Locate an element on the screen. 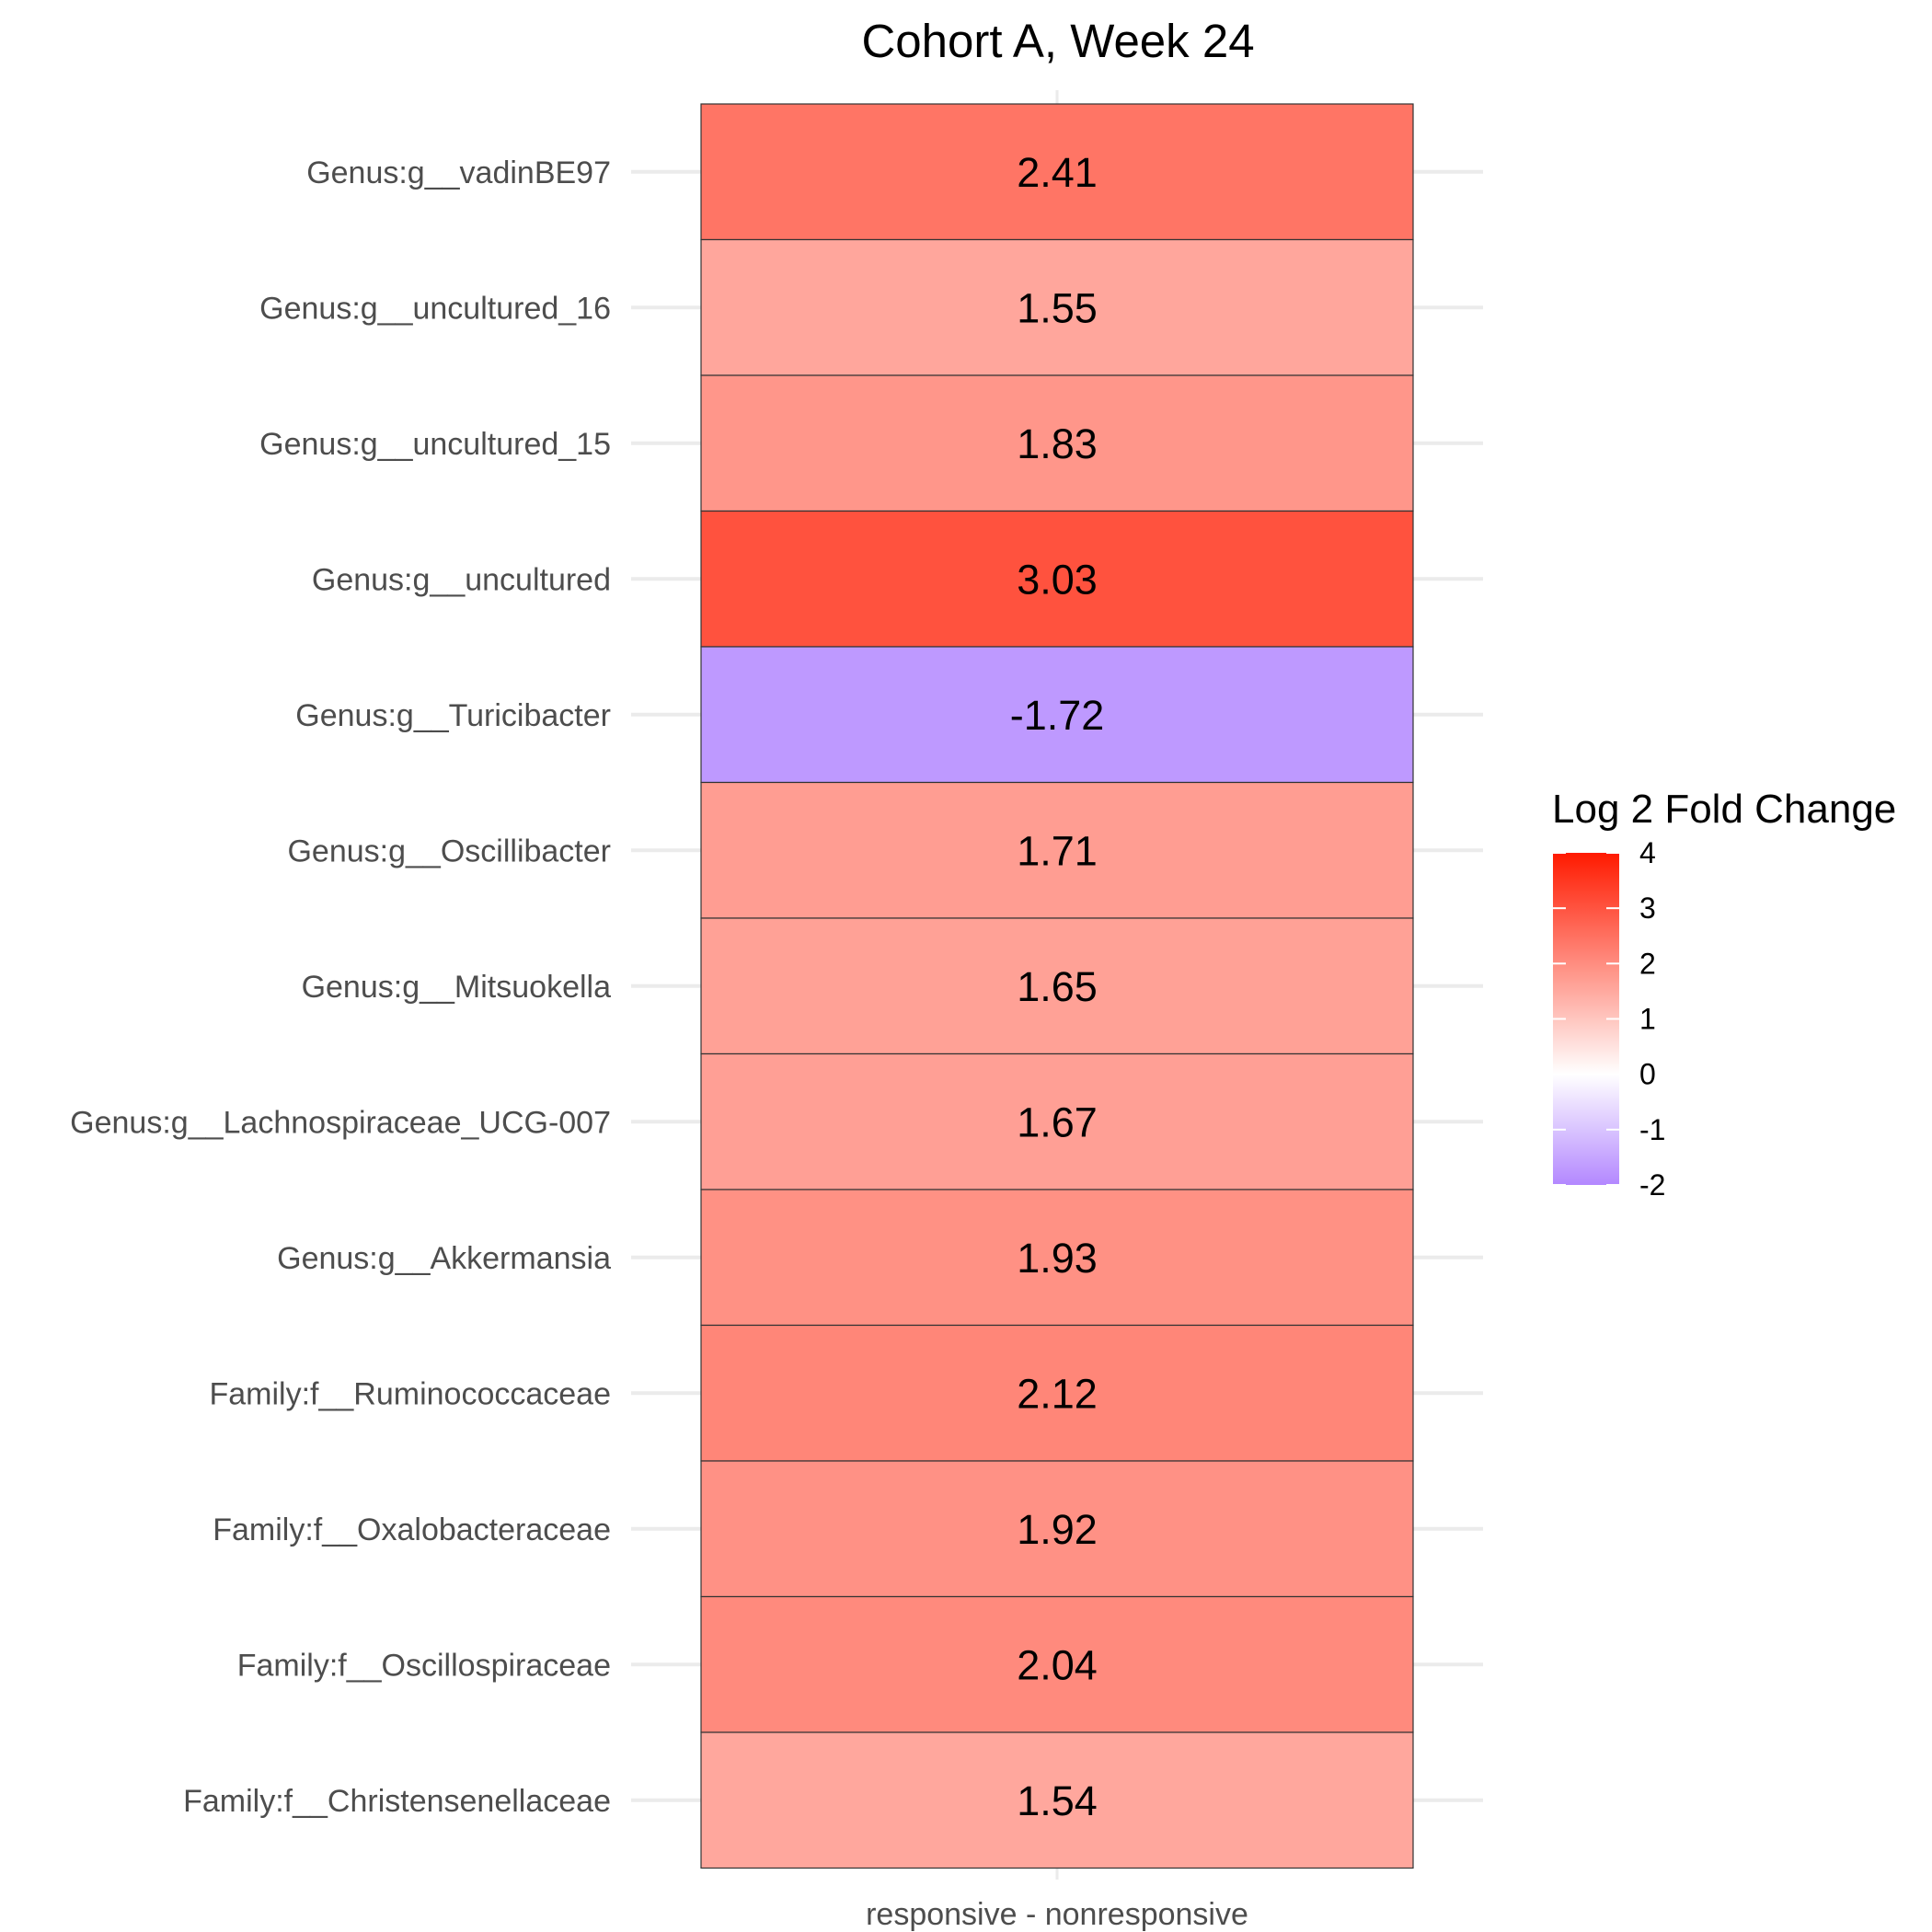  row-label: Family:f__Christensenellaceae is located at coordinates (397, 1801).